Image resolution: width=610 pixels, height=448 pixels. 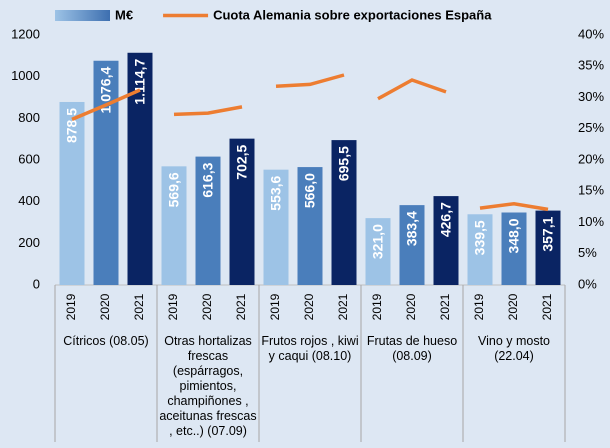 What do you see at coordinates (378, 241) in the screenshot?
I see `value-label: 321,0` at bounding box center [378, 241].